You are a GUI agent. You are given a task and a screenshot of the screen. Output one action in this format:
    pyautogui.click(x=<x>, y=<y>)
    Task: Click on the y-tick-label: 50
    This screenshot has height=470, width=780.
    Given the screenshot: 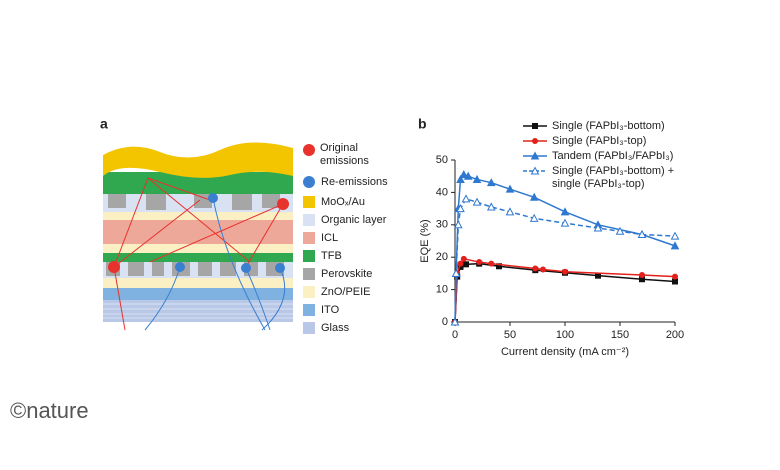 What is the action you would take?
    pyautogui.click(x=442, y=160)
    